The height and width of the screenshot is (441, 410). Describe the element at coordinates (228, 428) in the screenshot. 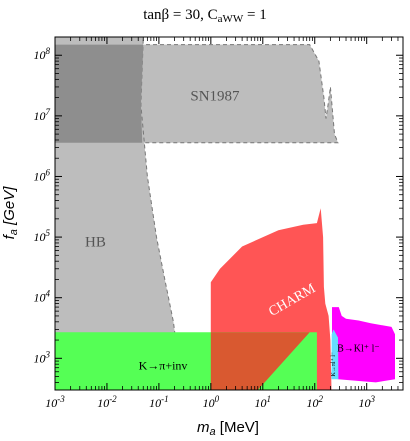

I see `x-axis-label: ma [MeV]` at that location.